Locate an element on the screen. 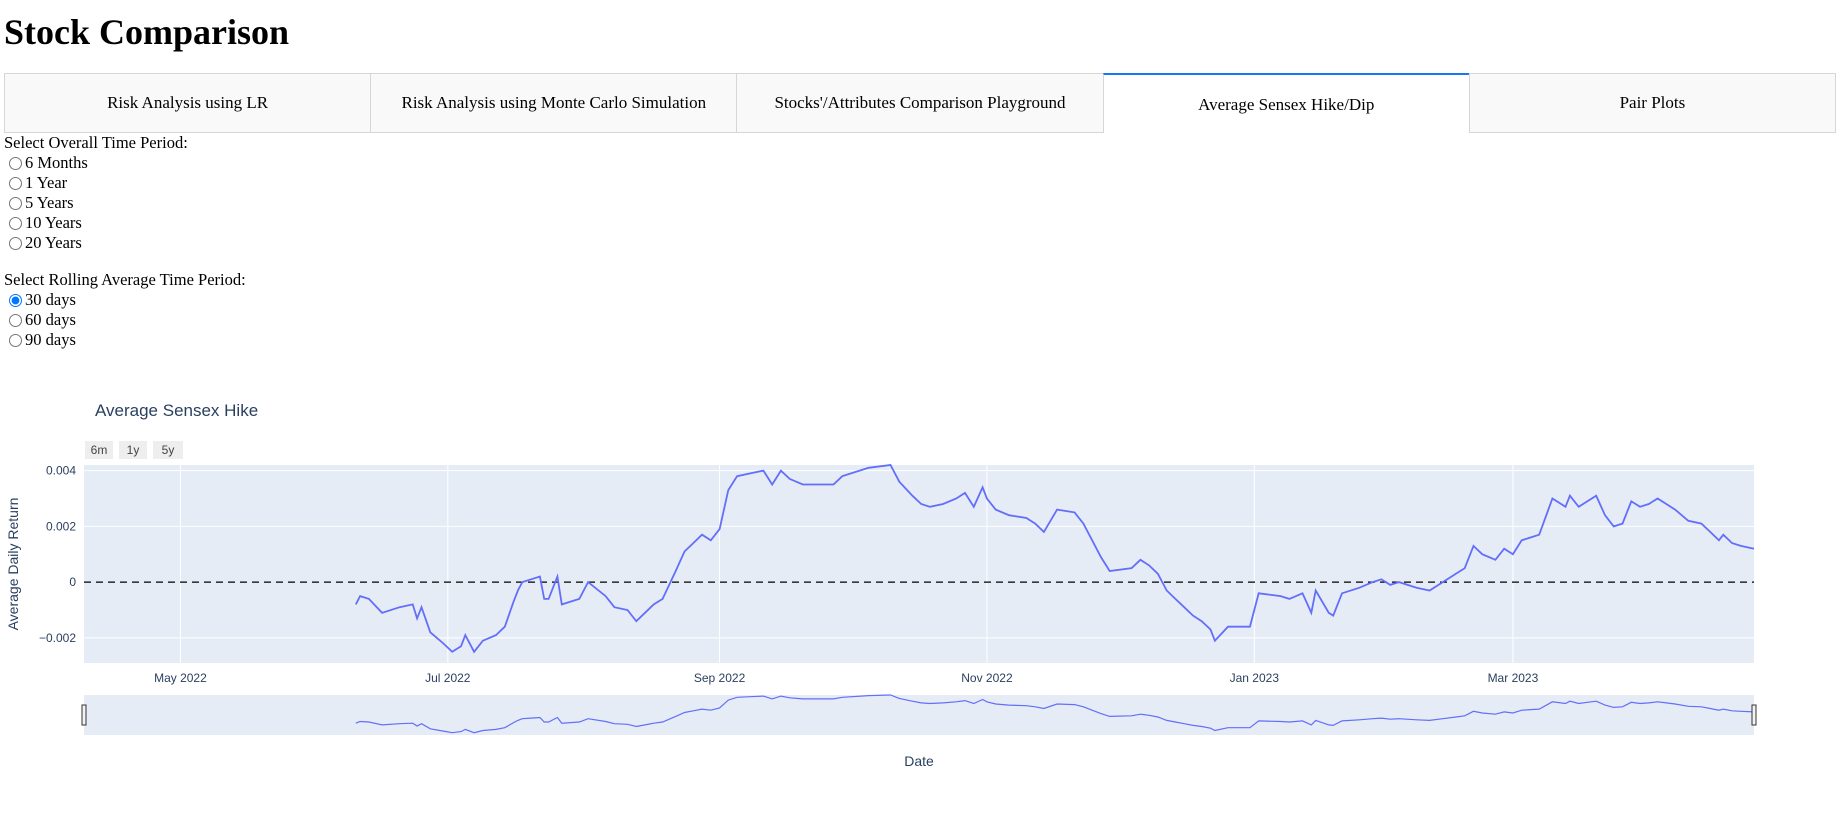 The width and height of the screenshot is (1840, 827). page-title: Stock Comparison is located at coordinates (147, 32).